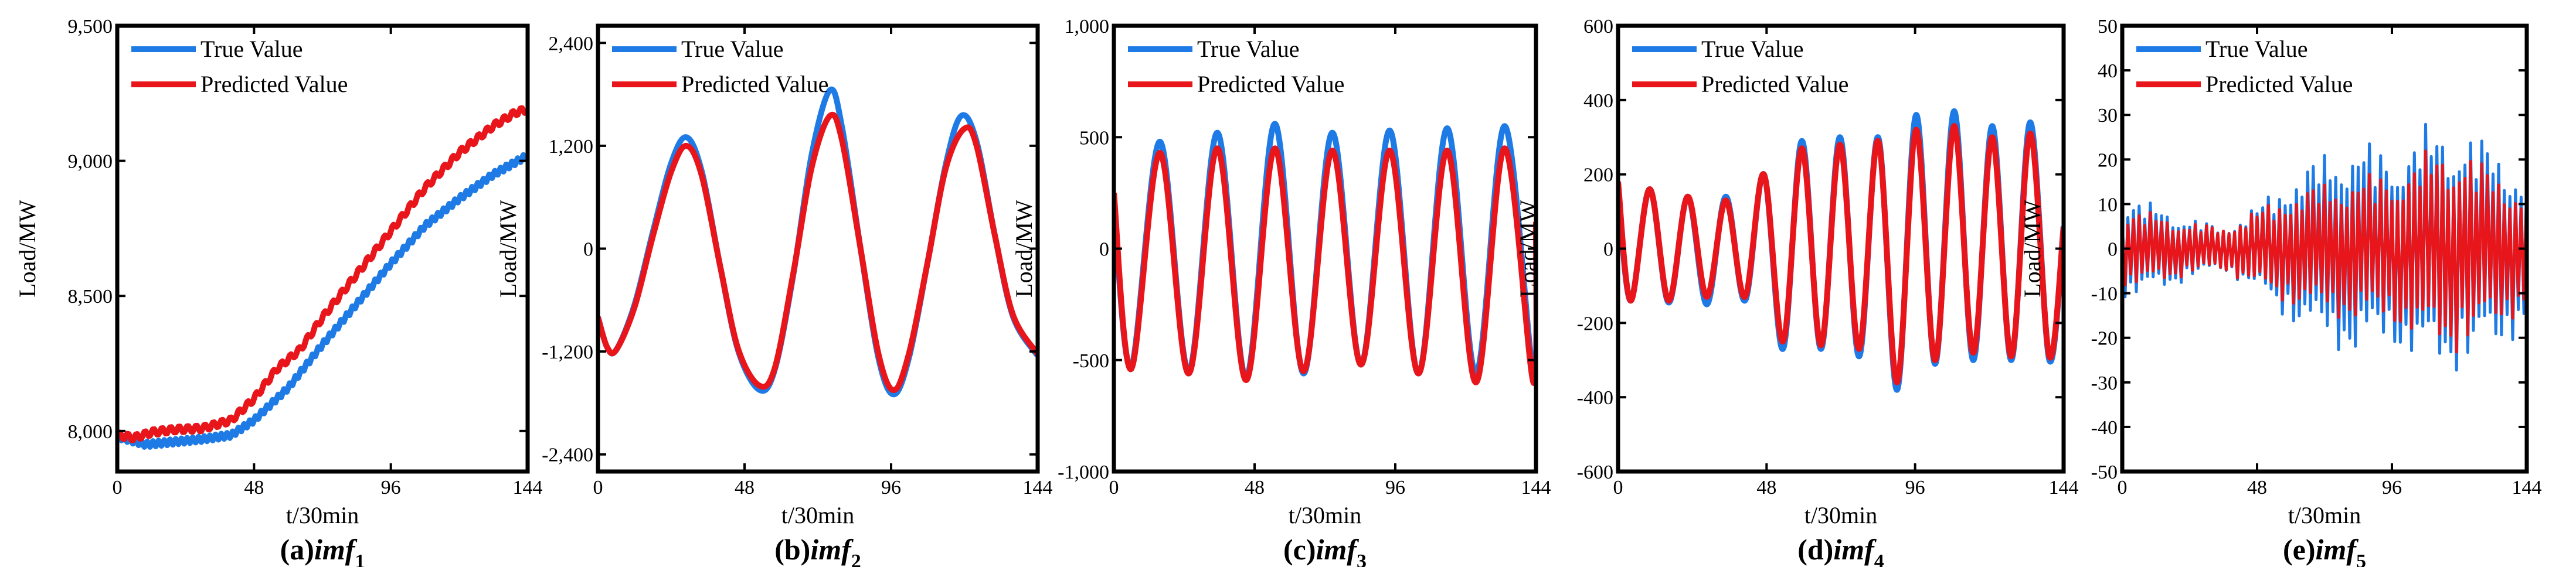 The image size is (2576, 567). Describe the element at coordinates (818, 550) in the screenshot. I see `panel-caption: (b)imf2` at that location.